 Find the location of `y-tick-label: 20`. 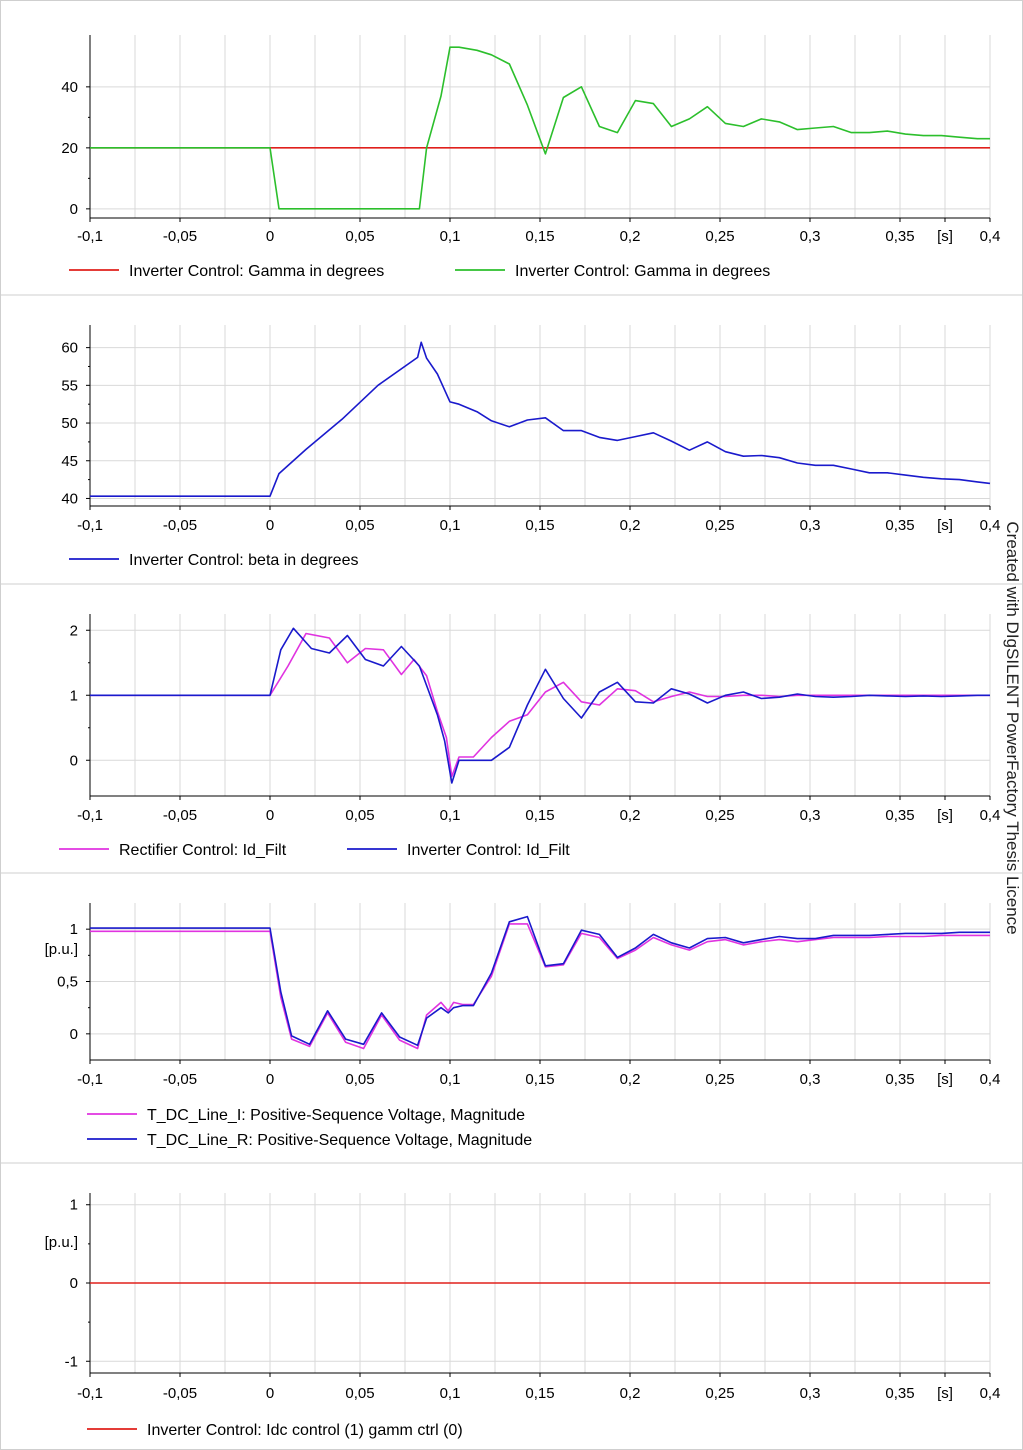

y-tick-label: 20 is located at coordinates (69, 148).